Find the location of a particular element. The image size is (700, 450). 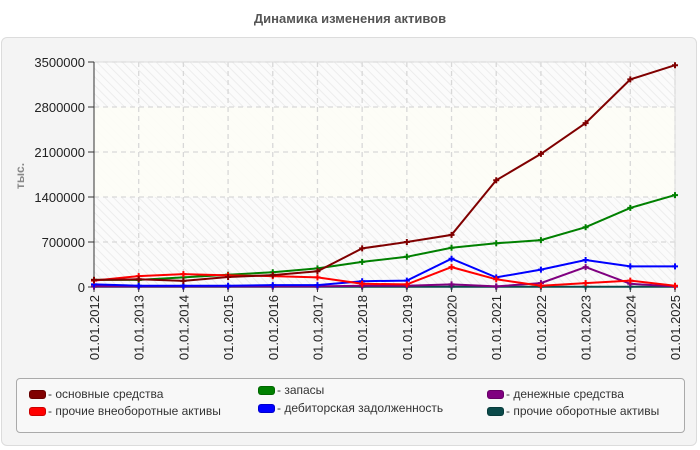

svg-text: 01.01.2023 is located at coordinates (586, 327).